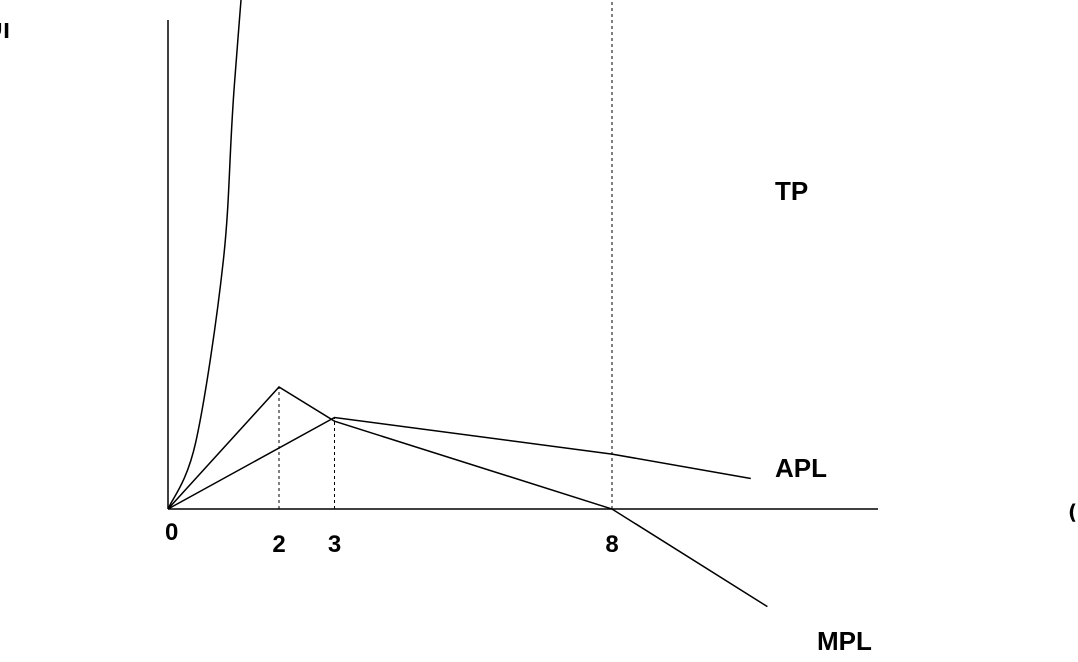  Describe the element at coordinates (1073, 512) in the screenshot. I see `x-axis-title: عدد العمال (L)` at that location.